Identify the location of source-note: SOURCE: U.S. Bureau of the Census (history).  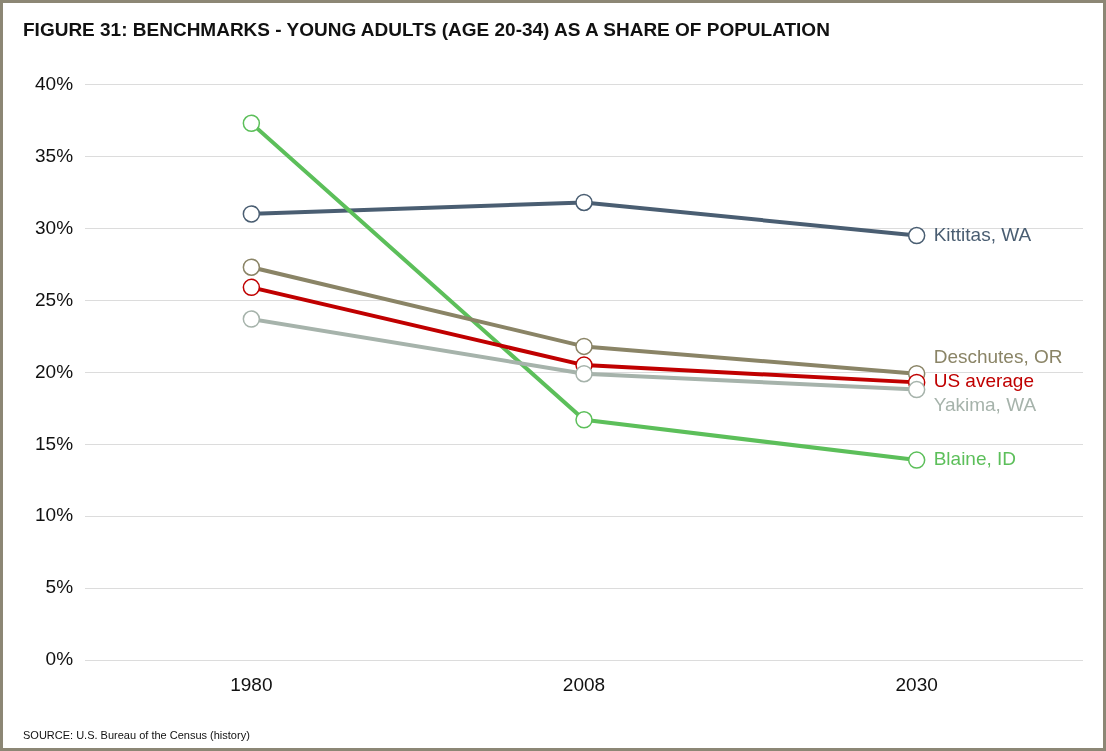
(136, 735).